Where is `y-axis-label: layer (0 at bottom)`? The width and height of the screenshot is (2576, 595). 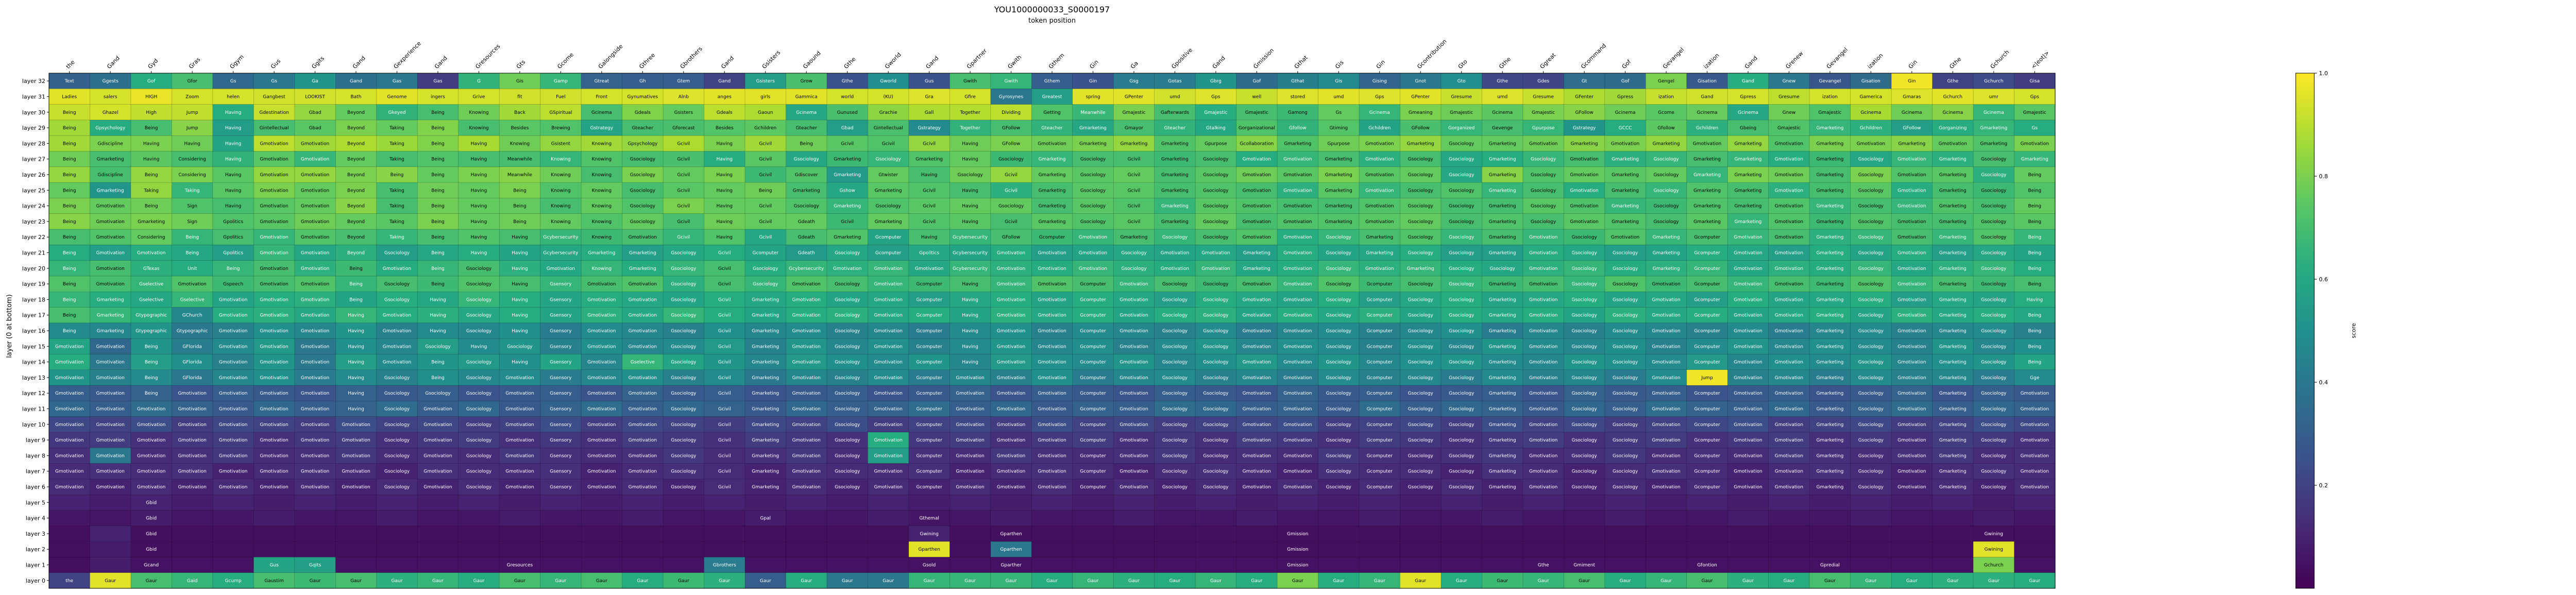
y-axis-label: layer (0 at bottom) is located at coordinates (9, 326).